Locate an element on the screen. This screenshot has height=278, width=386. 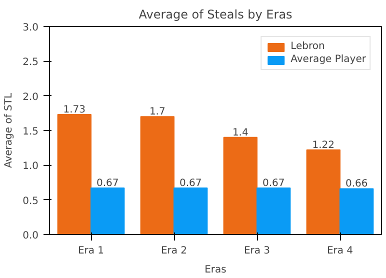
legend-label: Average Player is located at coordinates (328, 59).